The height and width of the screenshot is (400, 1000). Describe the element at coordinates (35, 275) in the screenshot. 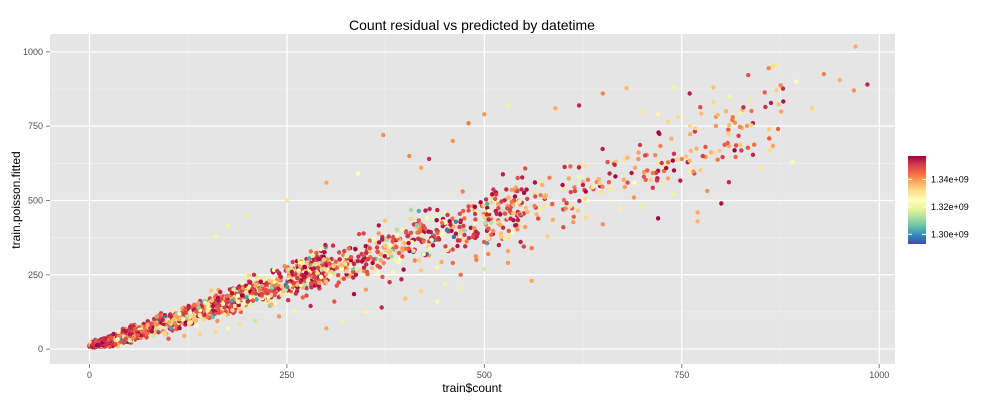

I see `y-tick-label: 250` at that location.